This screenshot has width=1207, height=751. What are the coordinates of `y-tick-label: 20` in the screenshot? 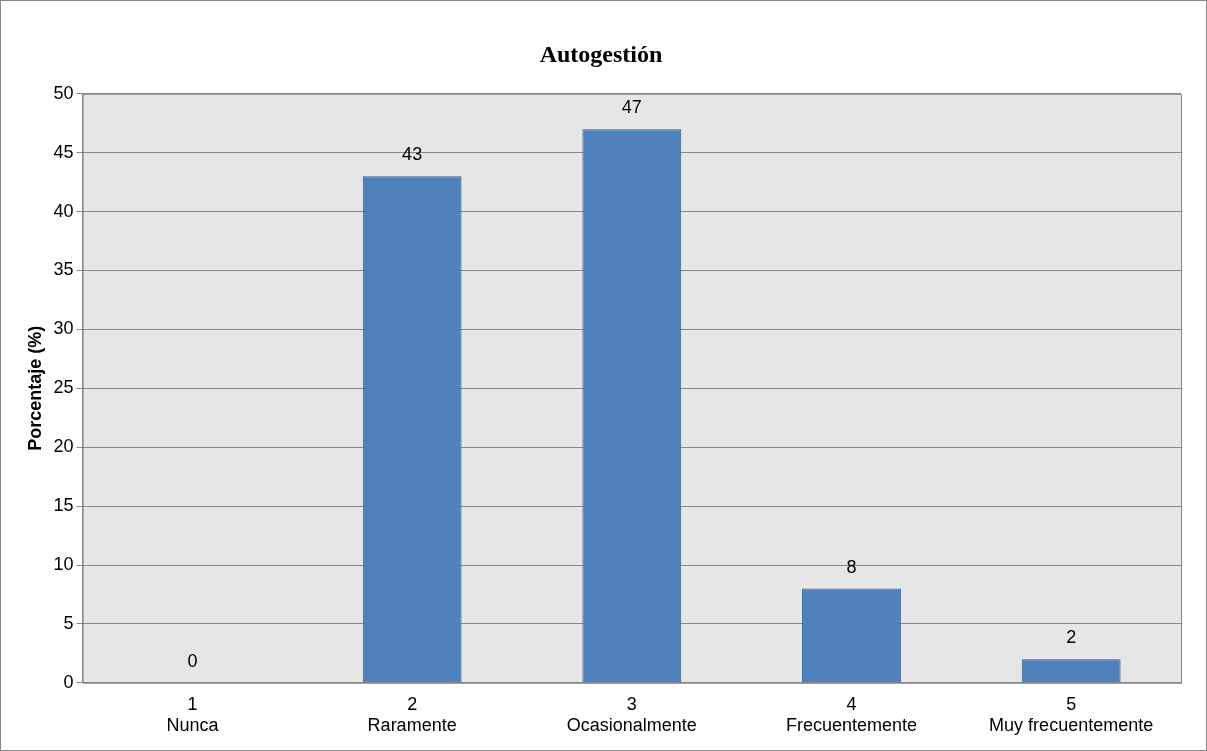 It's located at (63, 446).